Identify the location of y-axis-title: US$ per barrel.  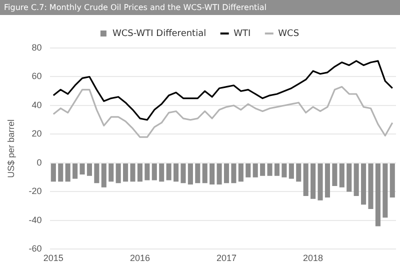
(11, 148).